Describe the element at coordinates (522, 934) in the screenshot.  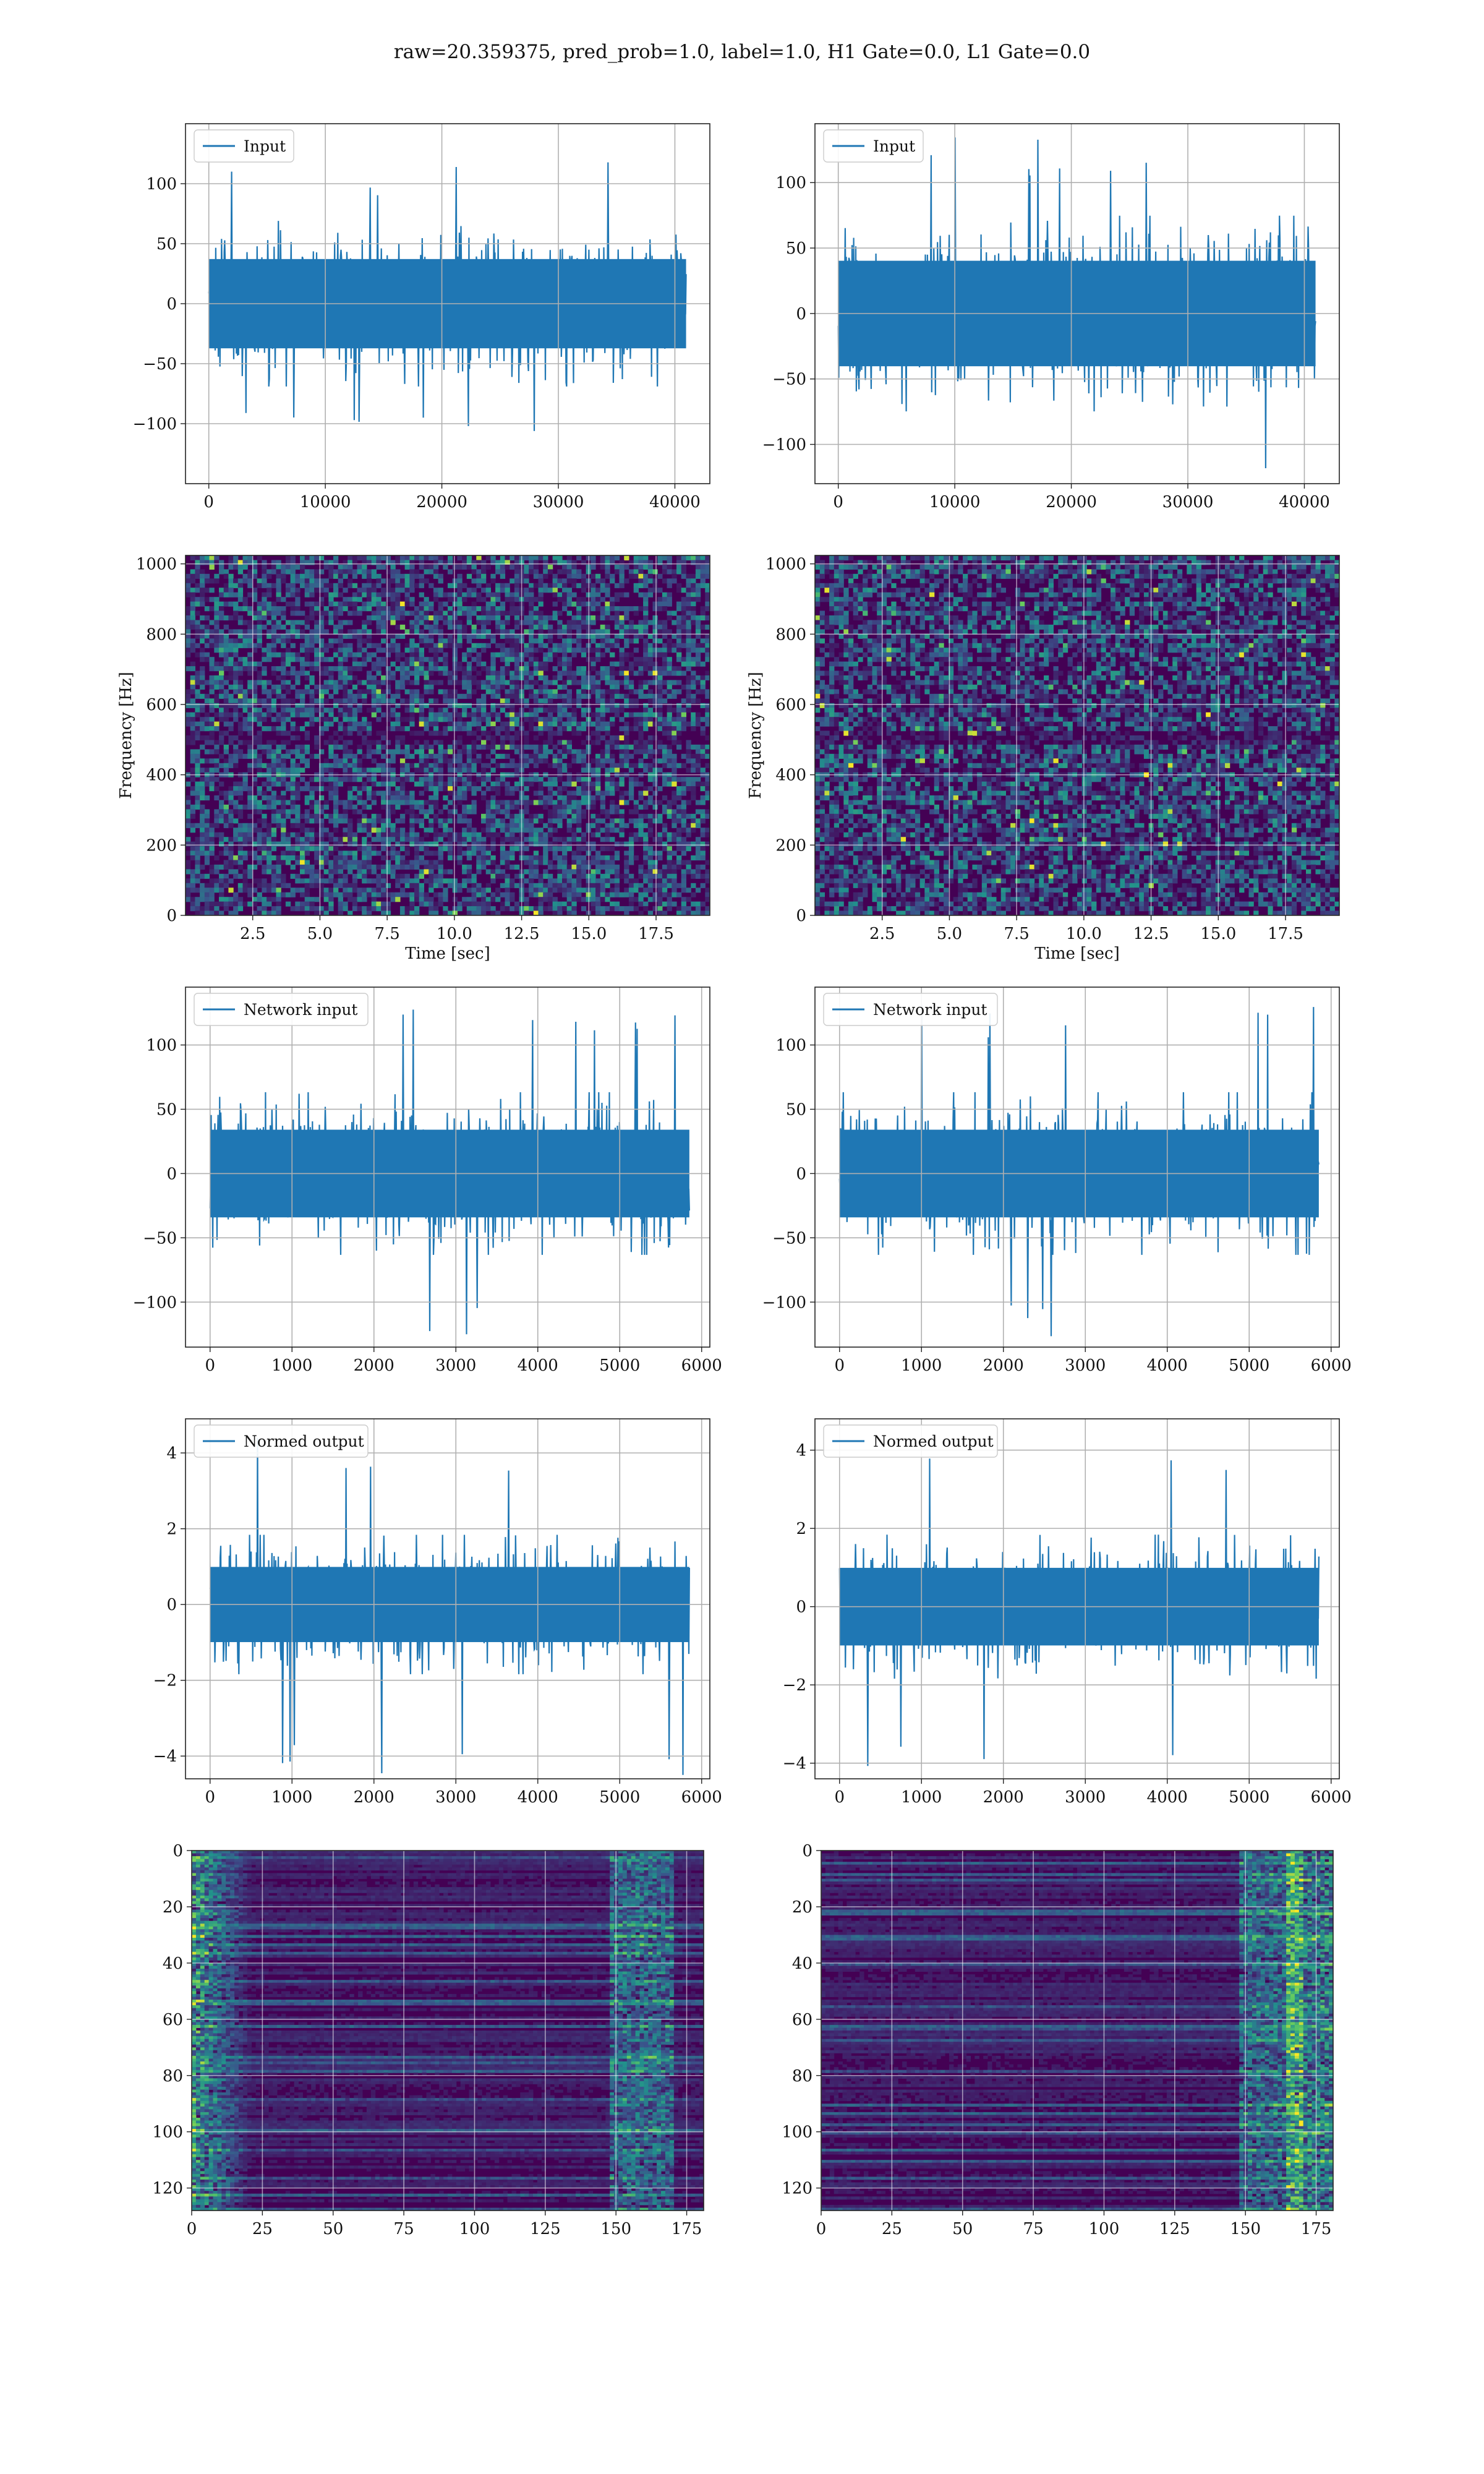
I see `x-tick-label: 12.5` at that location.